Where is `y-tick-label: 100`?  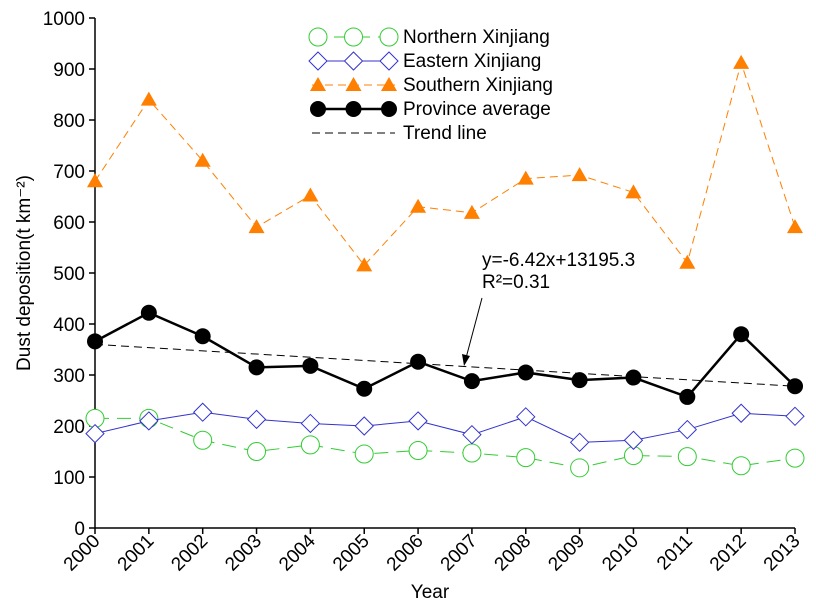 y-tick-label: 100 is located at coordinates (69, 478).